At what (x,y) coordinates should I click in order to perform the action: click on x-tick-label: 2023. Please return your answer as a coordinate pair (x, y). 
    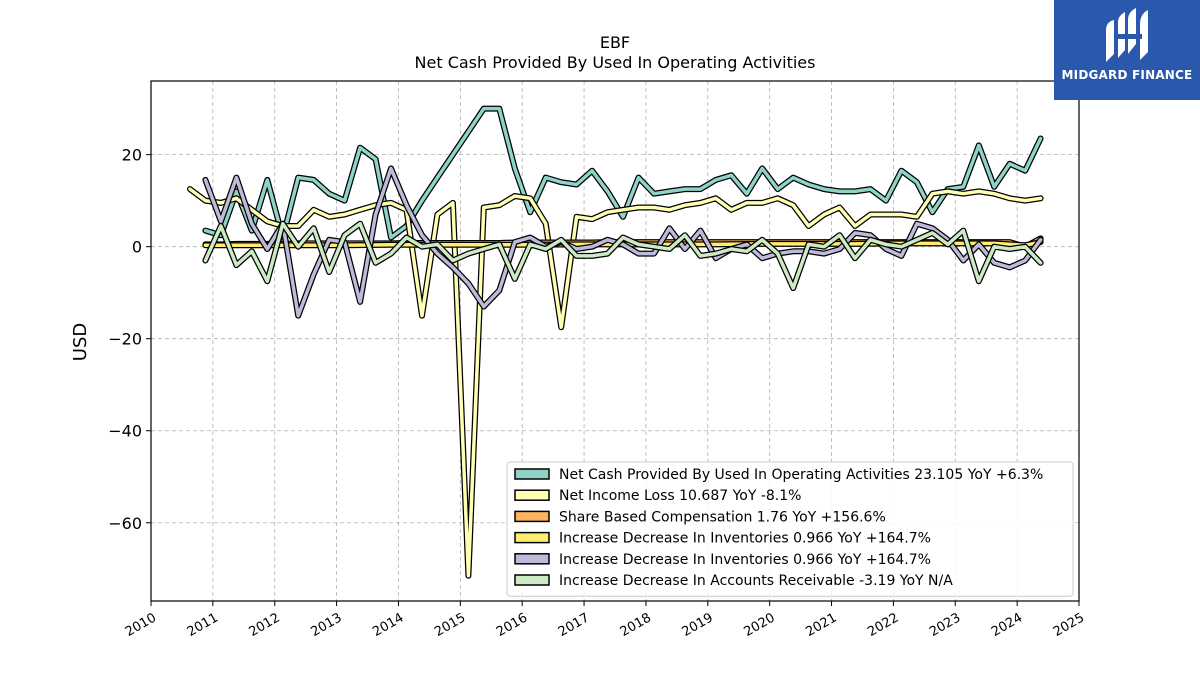
    Looking at the image, I should click on (945, 625).